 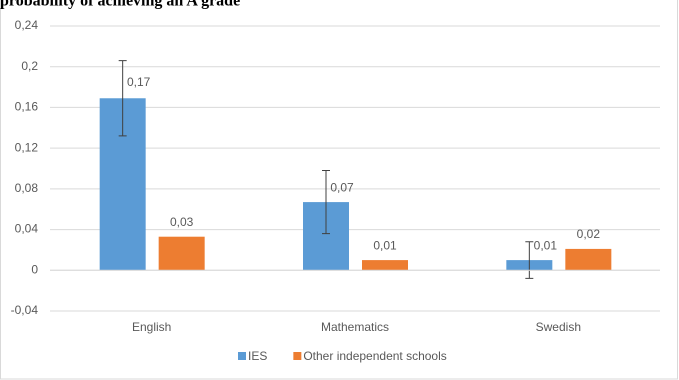 I want to click on chart-title: probability of achieving an A grade, so click(x=120, y=5).